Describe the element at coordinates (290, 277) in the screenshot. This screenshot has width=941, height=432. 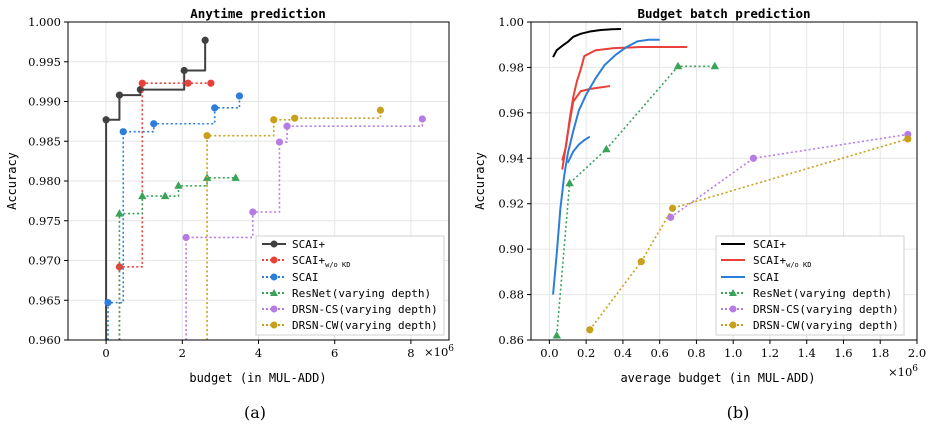
I see `legend-item-scai: SCAI` at that location.